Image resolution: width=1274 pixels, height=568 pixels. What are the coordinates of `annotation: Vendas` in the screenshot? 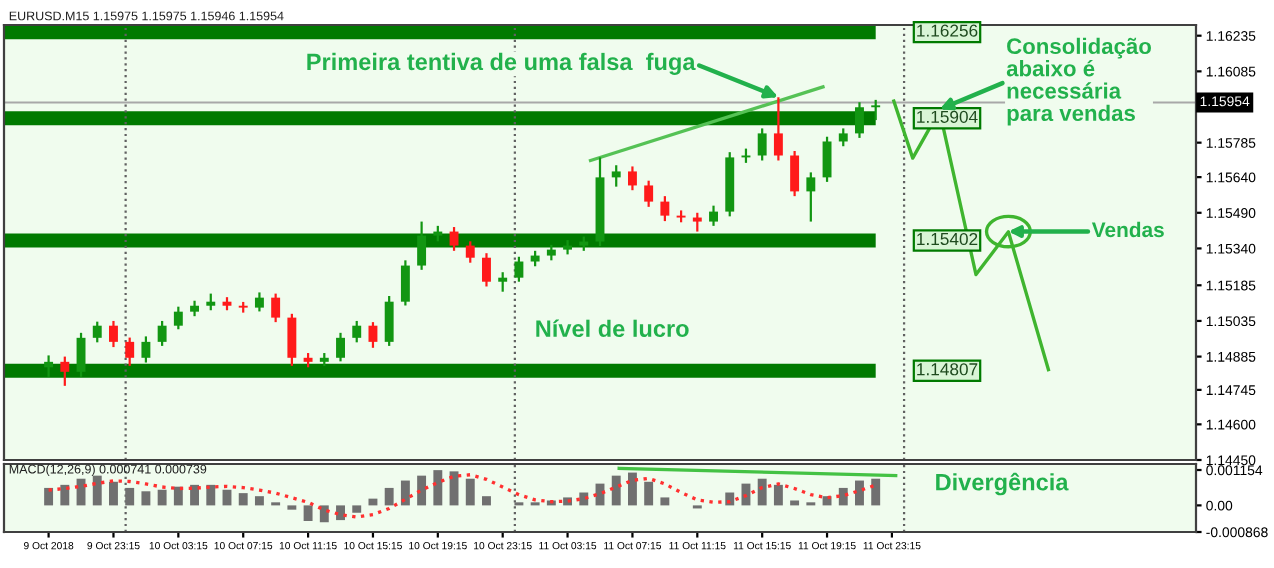 It's located at (1127, 229).